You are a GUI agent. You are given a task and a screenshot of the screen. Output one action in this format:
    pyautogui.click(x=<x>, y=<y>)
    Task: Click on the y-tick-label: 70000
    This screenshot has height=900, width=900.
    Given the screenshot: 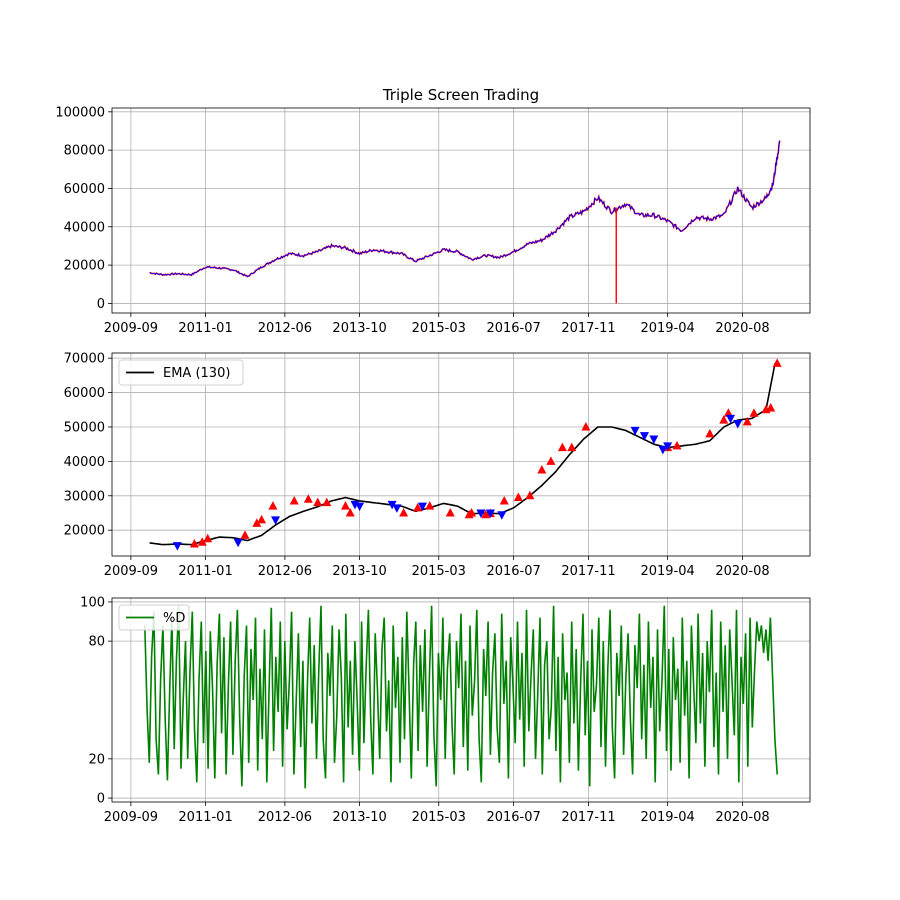 What is the action you would take?
    pyautogui.click(x=84, y=359)
    